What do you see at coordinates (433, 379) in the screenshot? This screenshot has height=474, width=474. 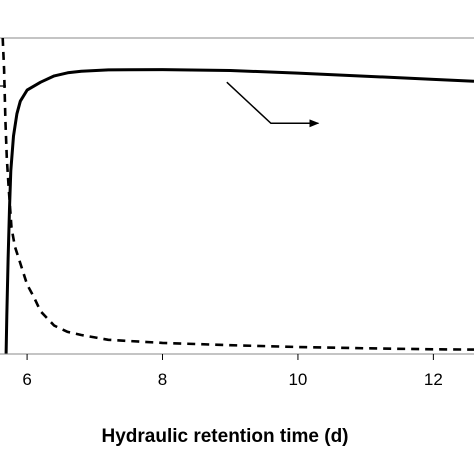 I see `x-tick-label: 12` at bounding box center [433, 379].